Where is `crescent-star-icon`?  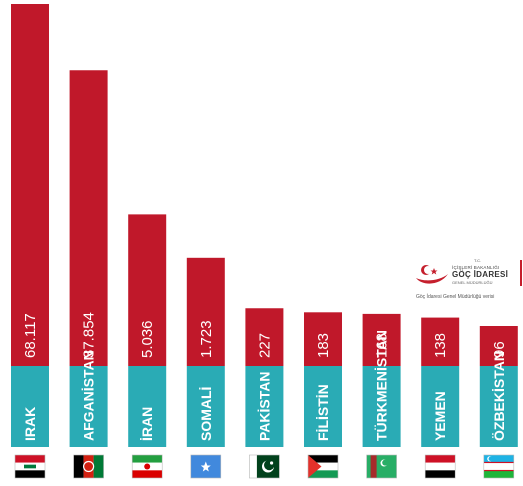
crescent-star-icon is located at coordinates (432, 274).